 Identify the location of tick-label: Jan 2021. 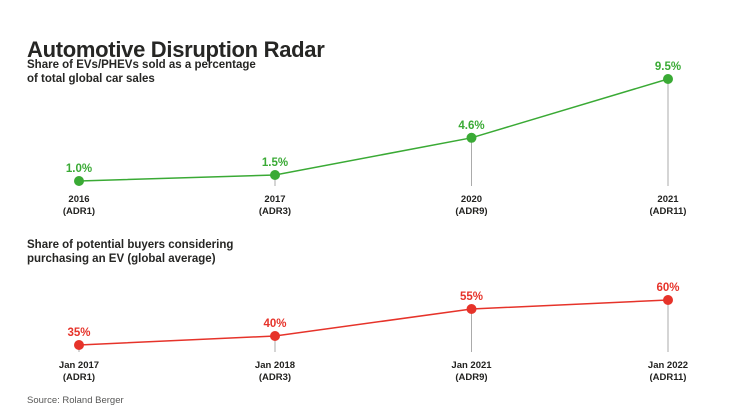
(471, 365).